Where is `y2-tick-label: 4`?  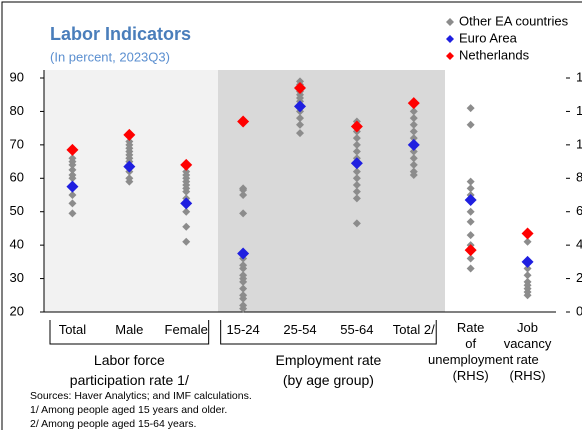 y2-tick-label: 4 is located at coordinates (579, 244).